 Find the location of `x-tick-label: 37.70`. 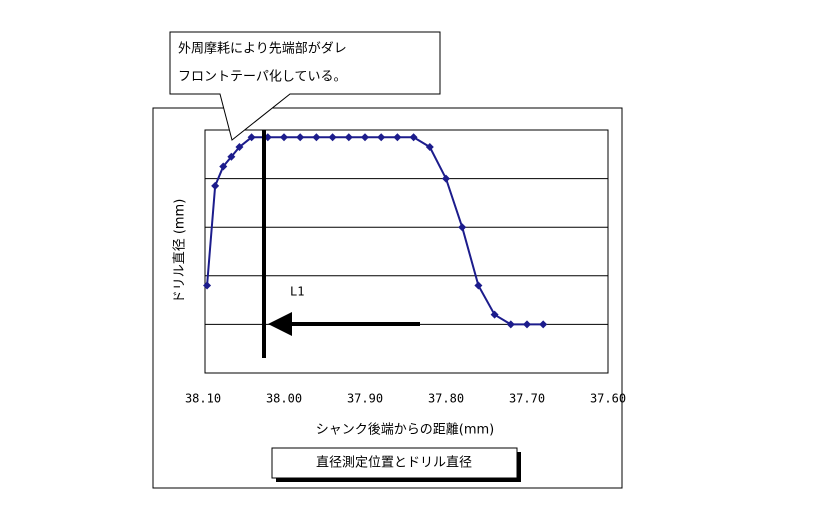

x-tick-label: 37.70 is located at coordinates (527, 399).